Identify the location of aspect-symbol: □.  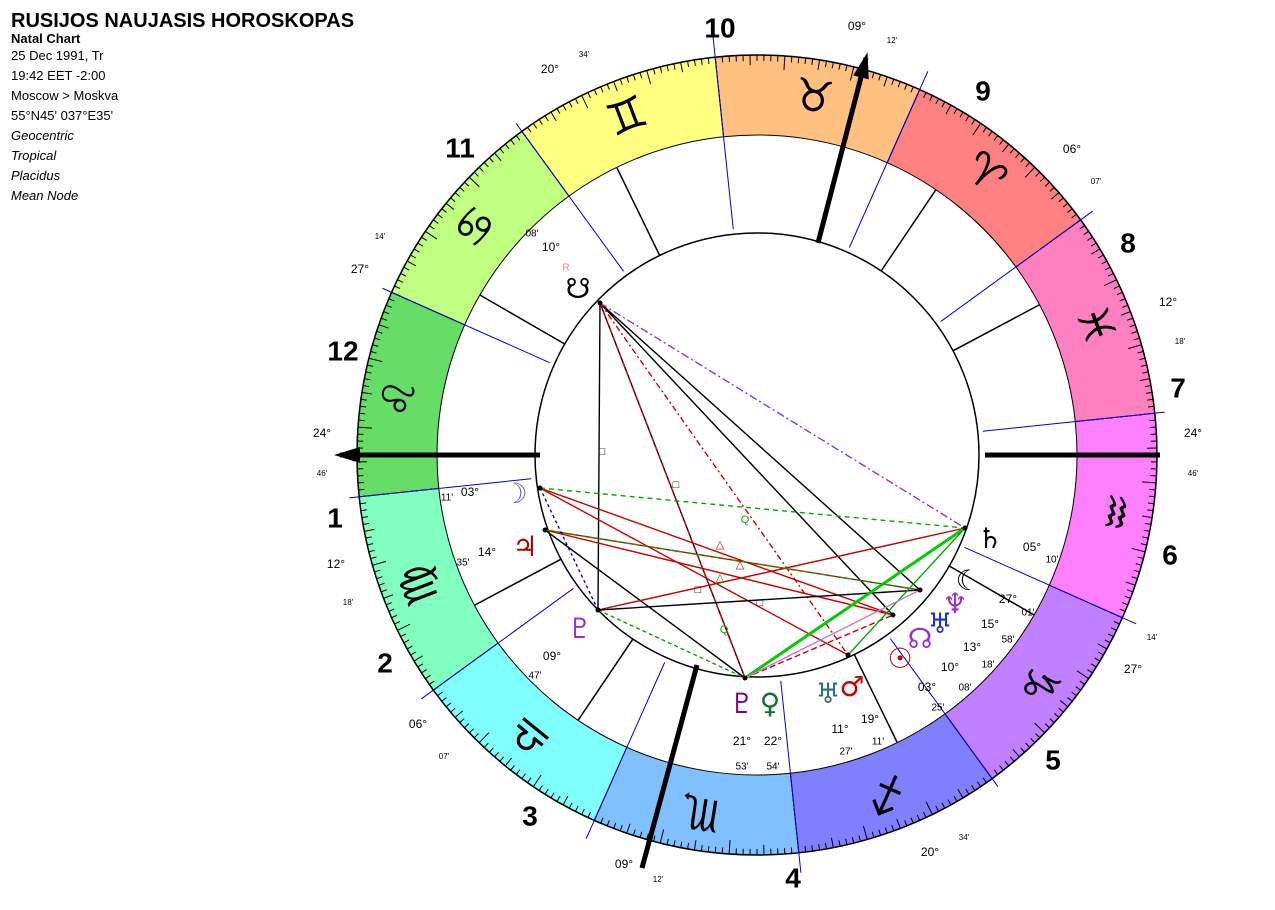
(602, 452).